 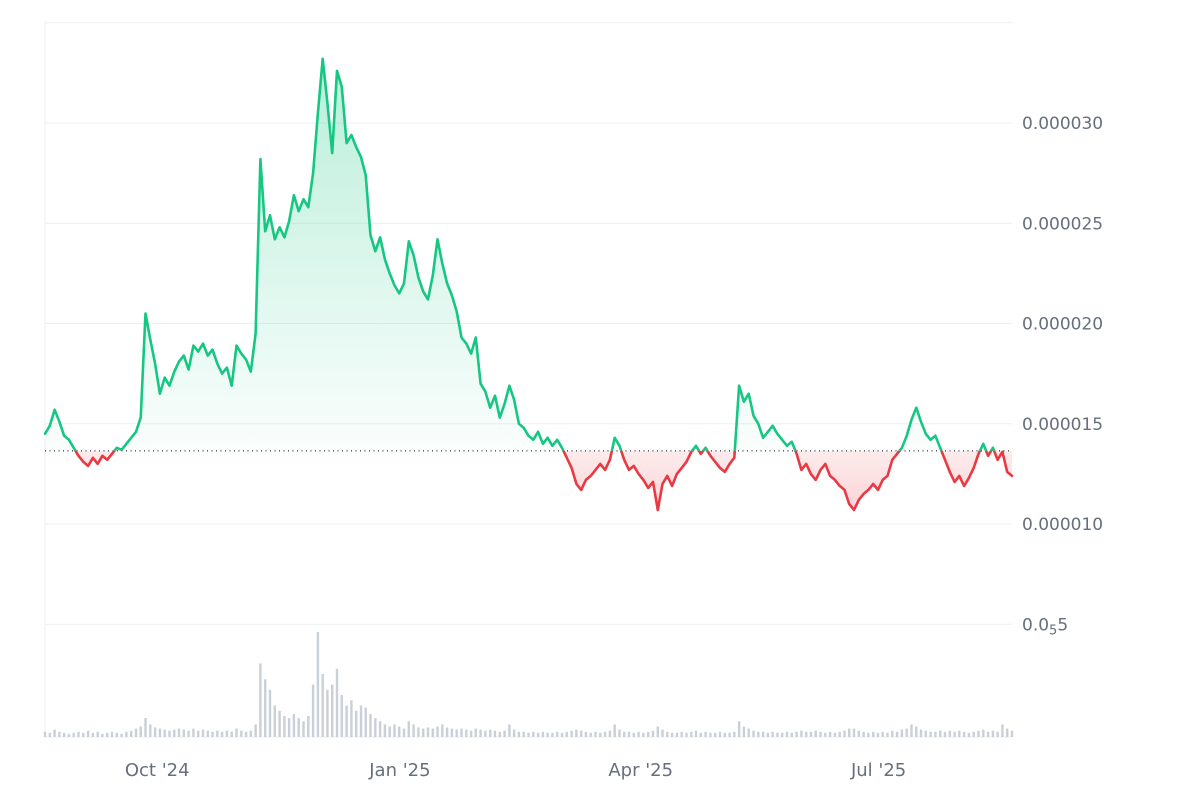 I want to click on x-axis-labels: Oct '24 Jan '25 Apr '25 Jul '25, so click(x=515, y=770).